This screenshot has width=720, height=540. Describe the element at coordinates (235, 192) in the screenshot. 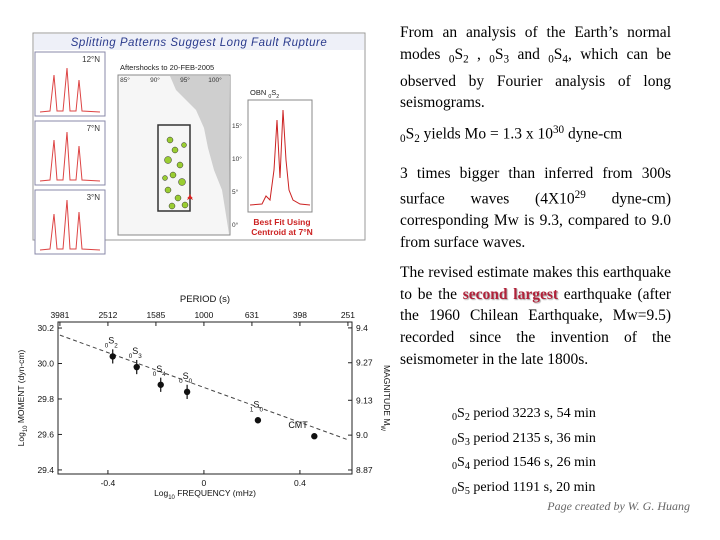

I see `lat-tick-label: 5°` at that location.